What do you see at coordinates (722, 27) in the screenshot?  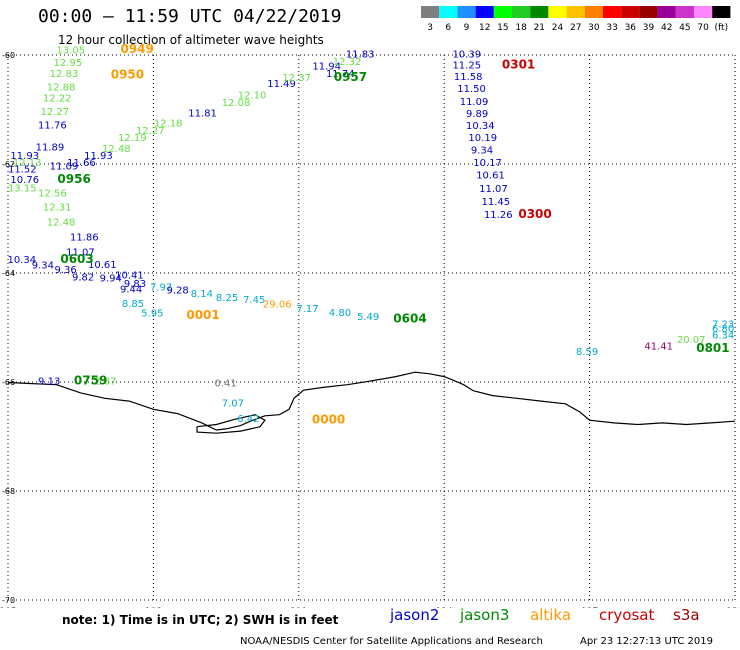 I see `scale-label: (ft)` at bounding box center [722, 27].